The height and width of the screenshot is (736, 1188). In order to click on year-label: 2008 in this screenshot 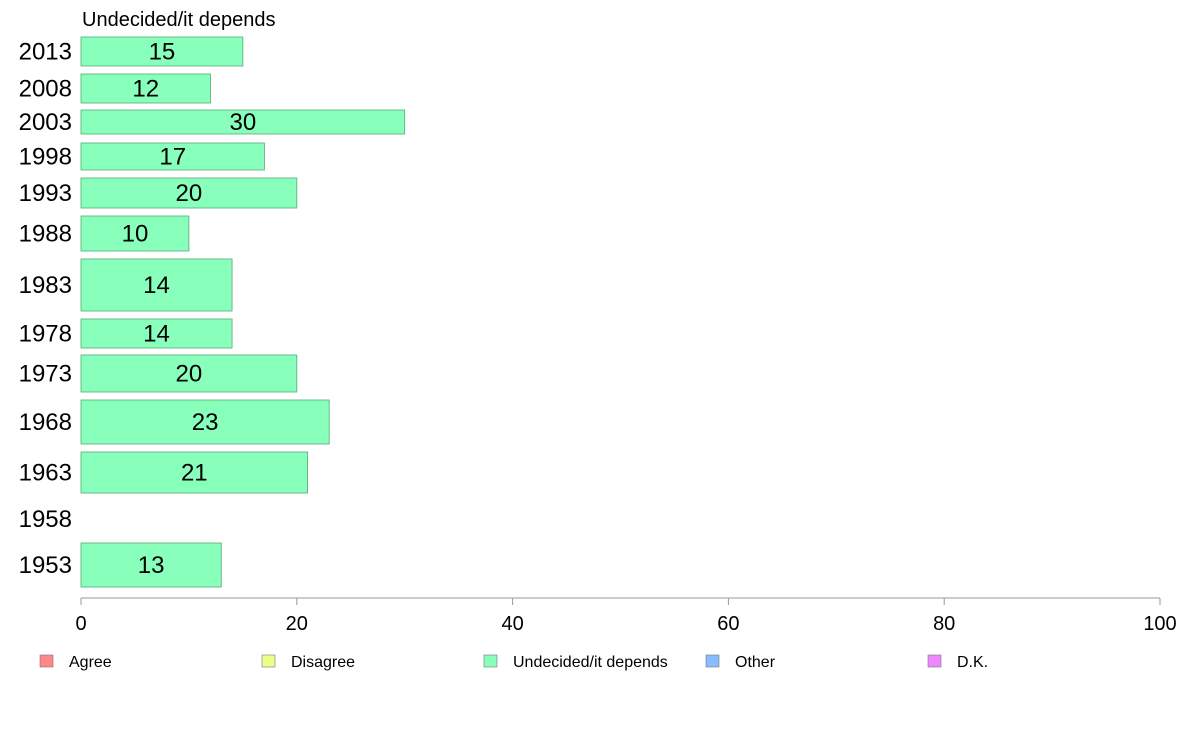, I will do `click(45, 89)`.